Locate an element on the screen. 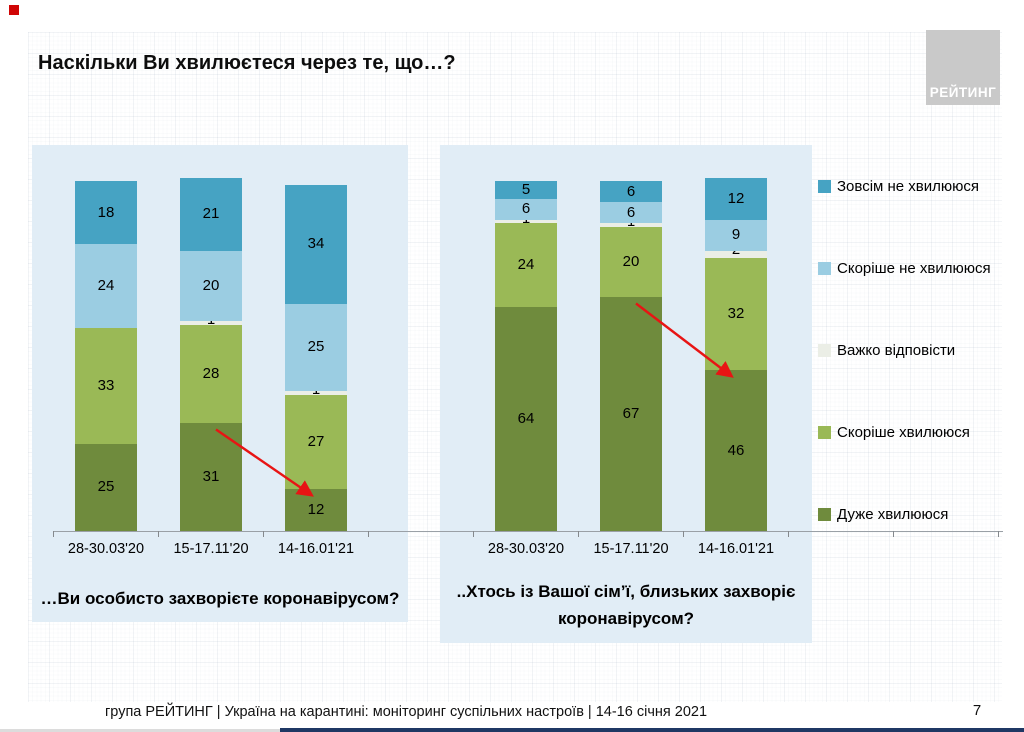  bottom-bar-navy is located at coordinates (652, 730).